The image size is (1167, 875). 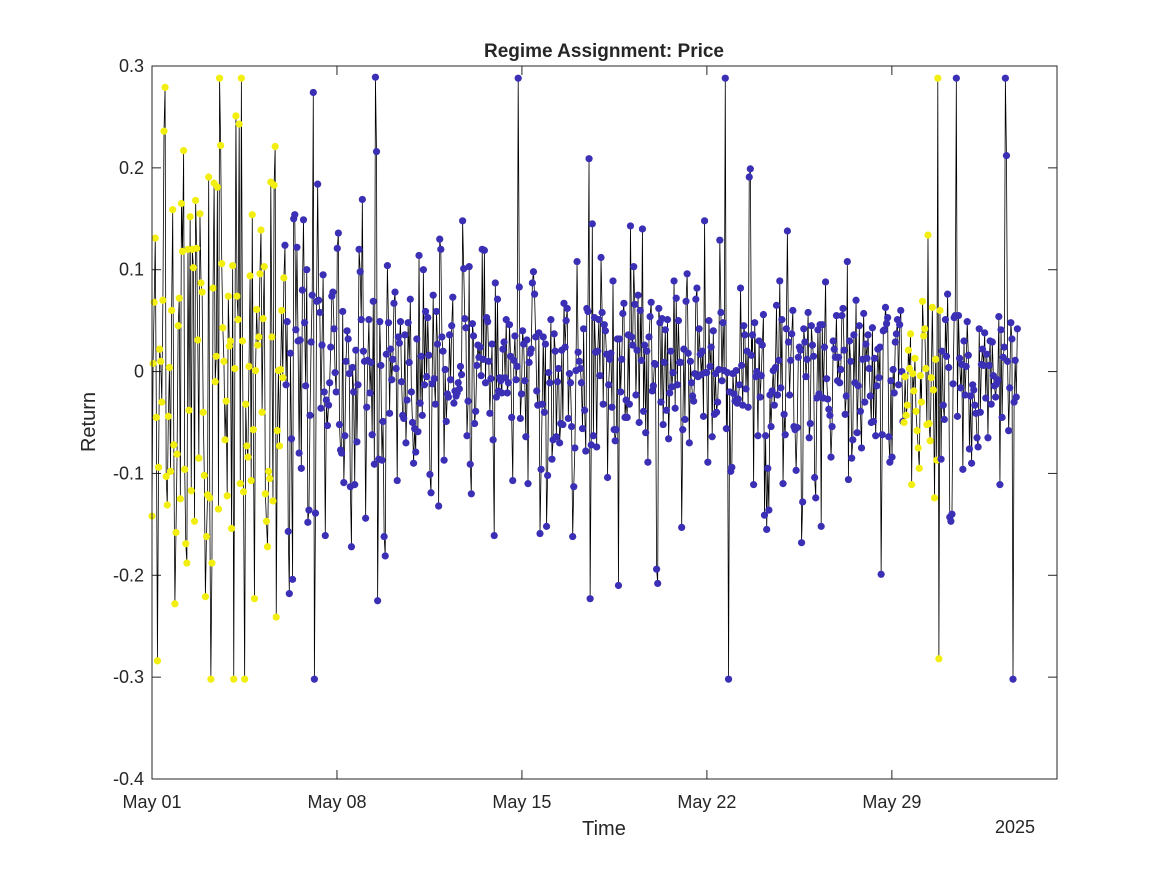 What do you see at coordinates (128, 575) in the screenshot?
I see `y-tick-label: -0.2` at bounding box center [128, 575].